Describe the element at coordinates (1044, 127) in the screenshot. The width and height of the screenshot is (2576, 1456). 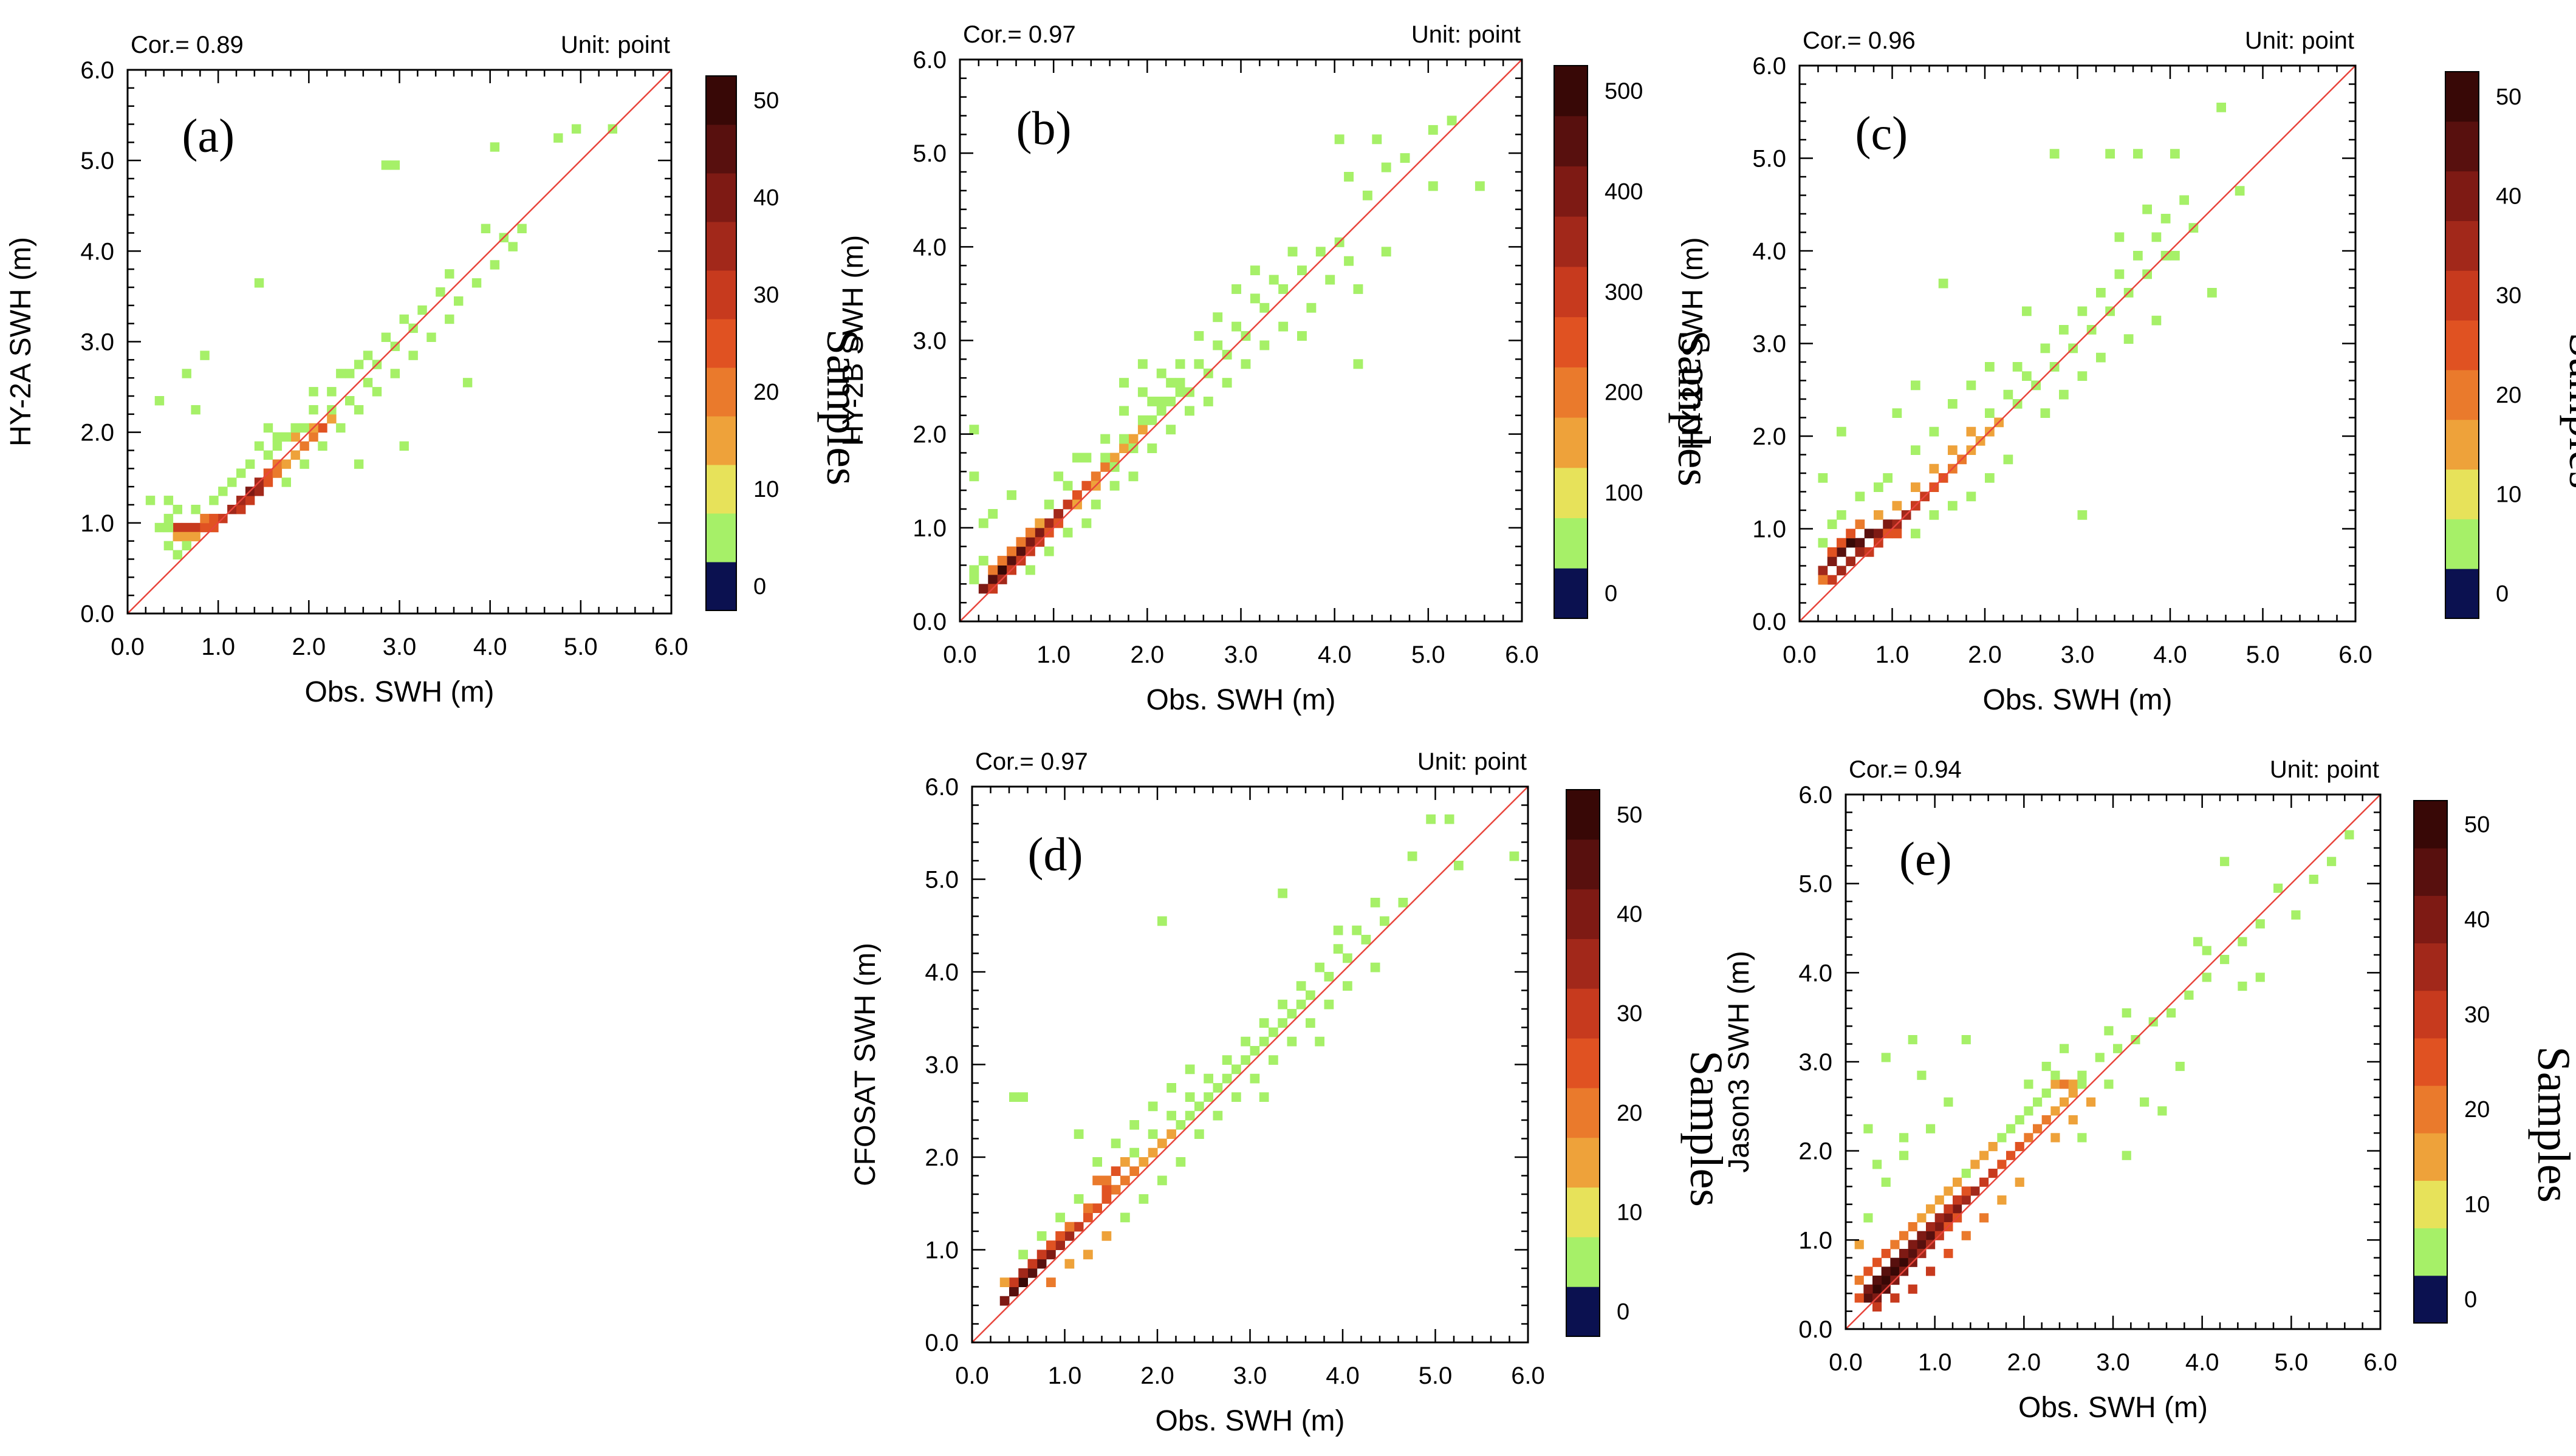
I see `panel-label: (b)` at that location.